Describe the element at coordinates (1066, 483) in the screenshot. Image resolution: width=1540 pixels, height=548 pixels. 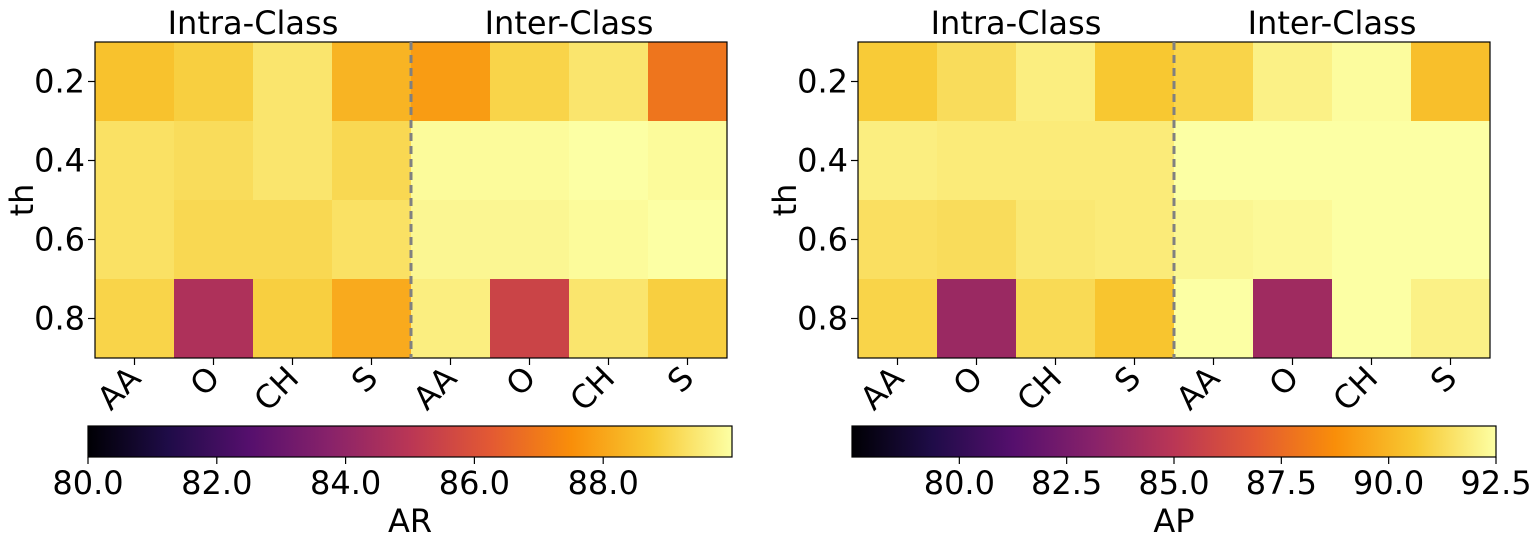
I see `colorbar-tick-label: 82.5` at that location.